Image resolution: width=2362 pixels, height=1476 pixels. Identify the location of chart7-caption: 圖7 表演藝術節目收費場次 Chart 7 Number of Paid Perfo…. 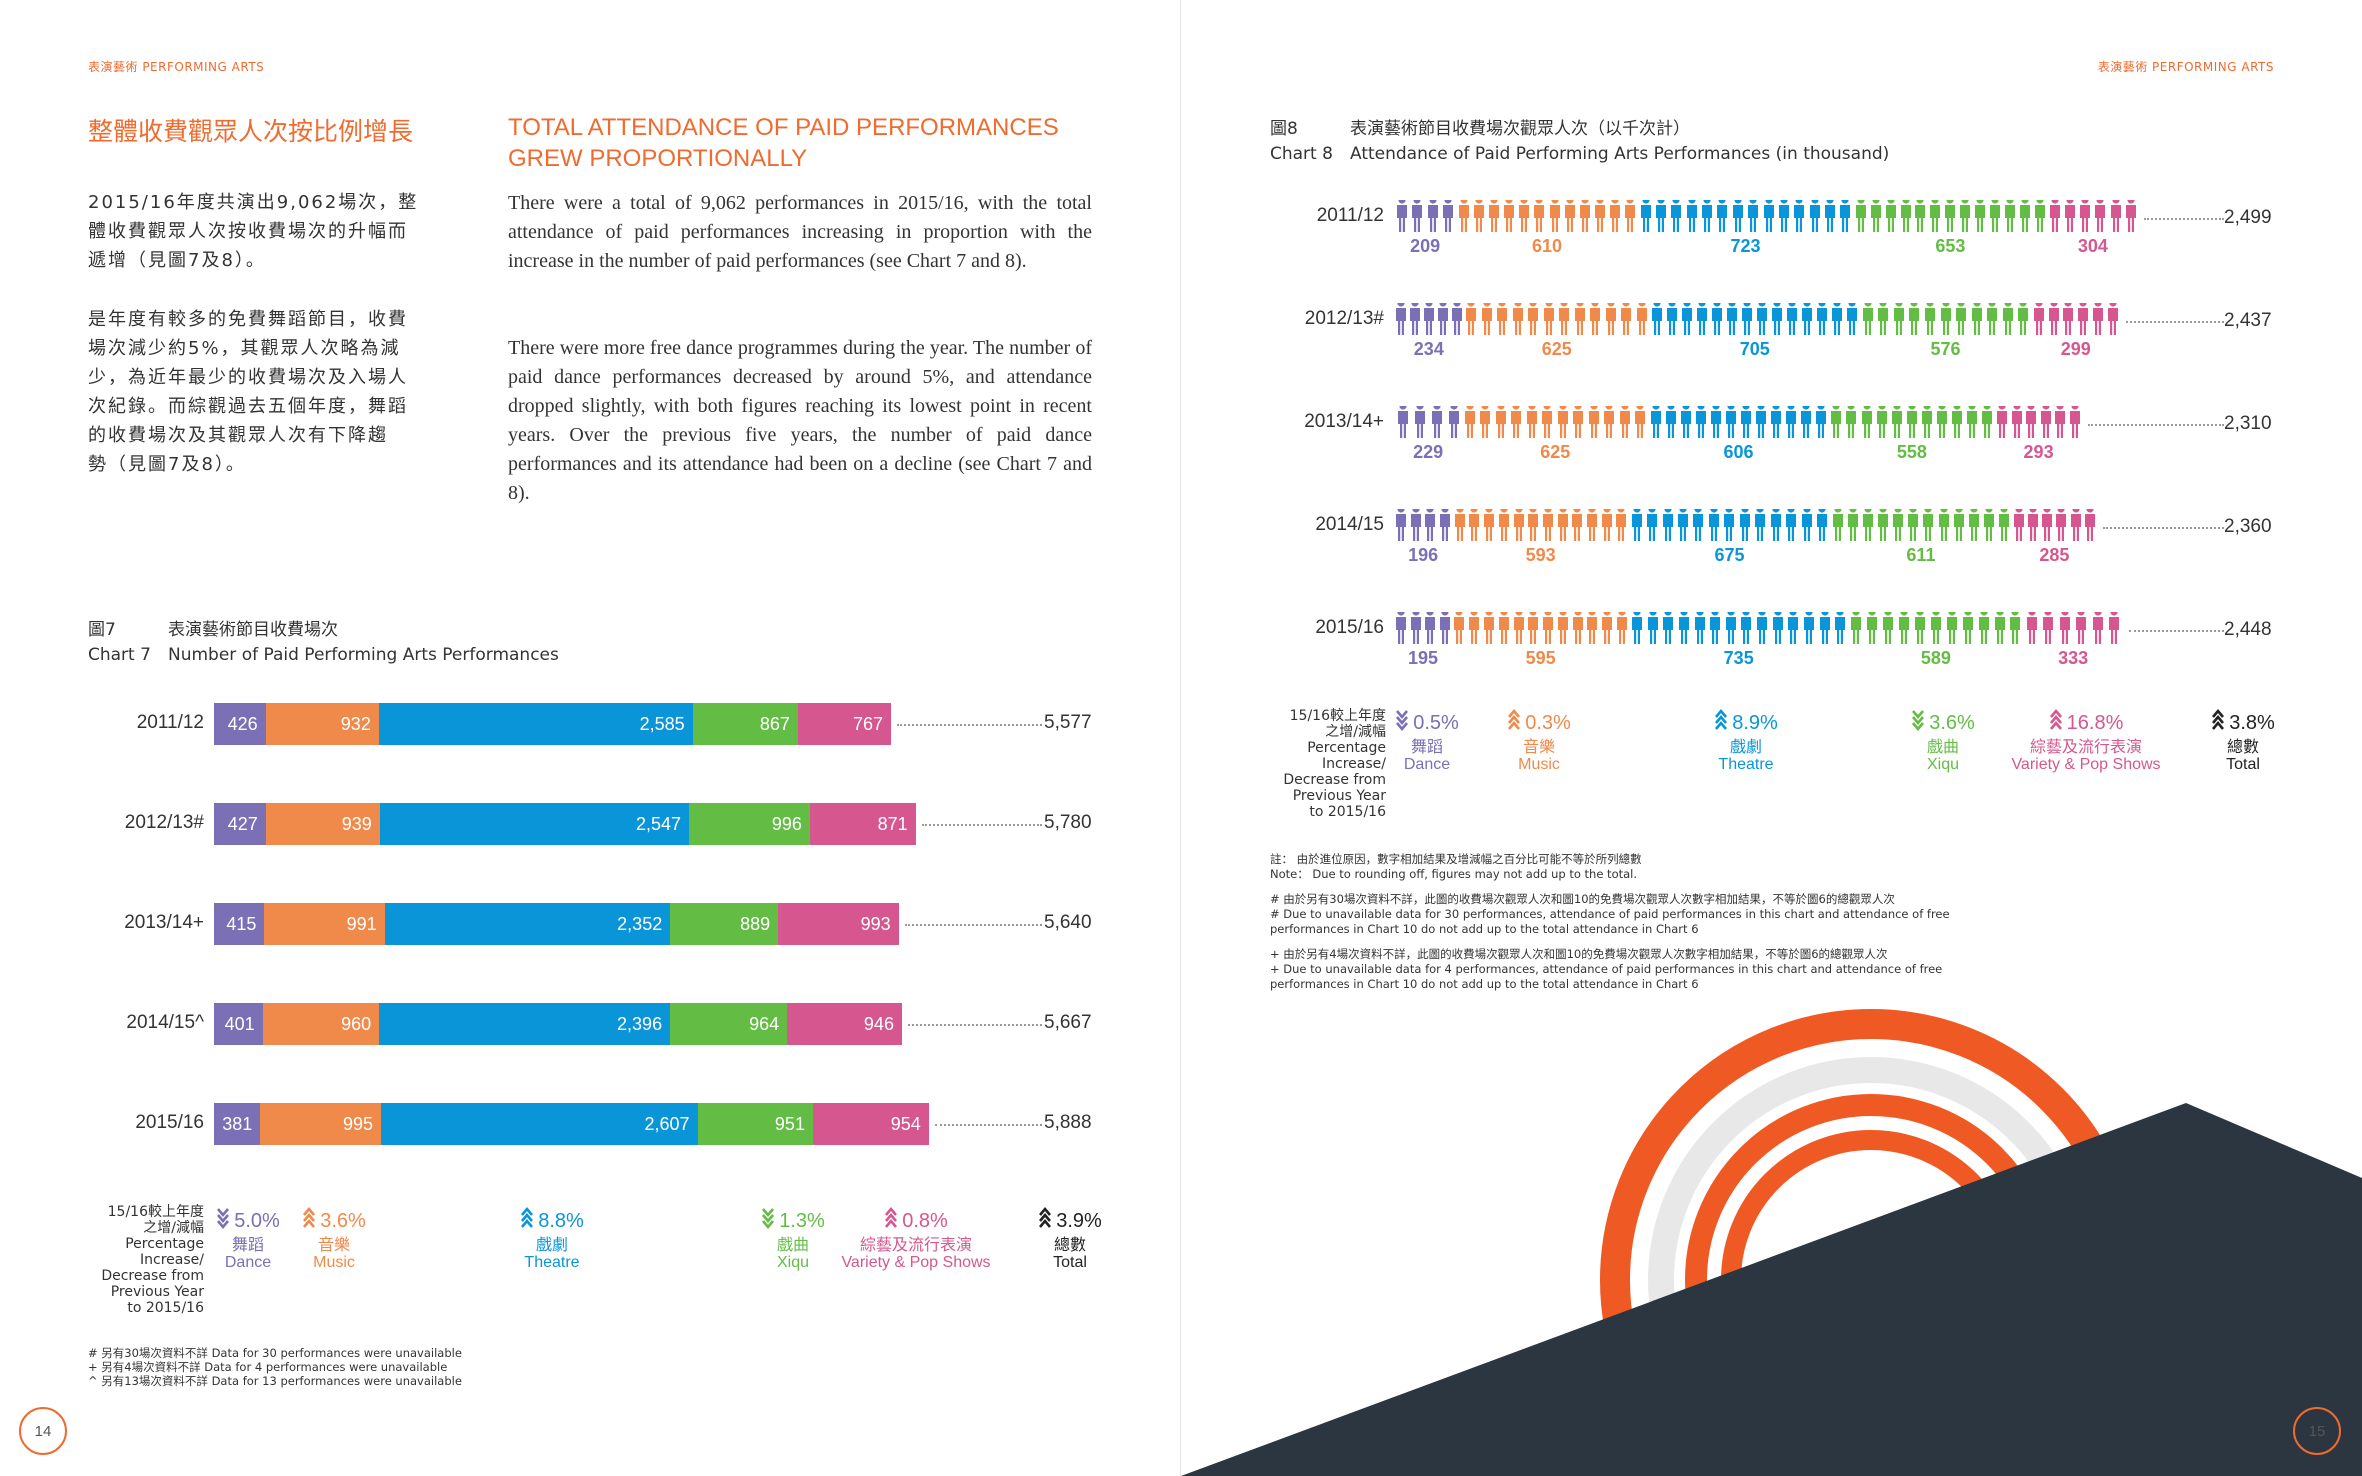
(323, 643).